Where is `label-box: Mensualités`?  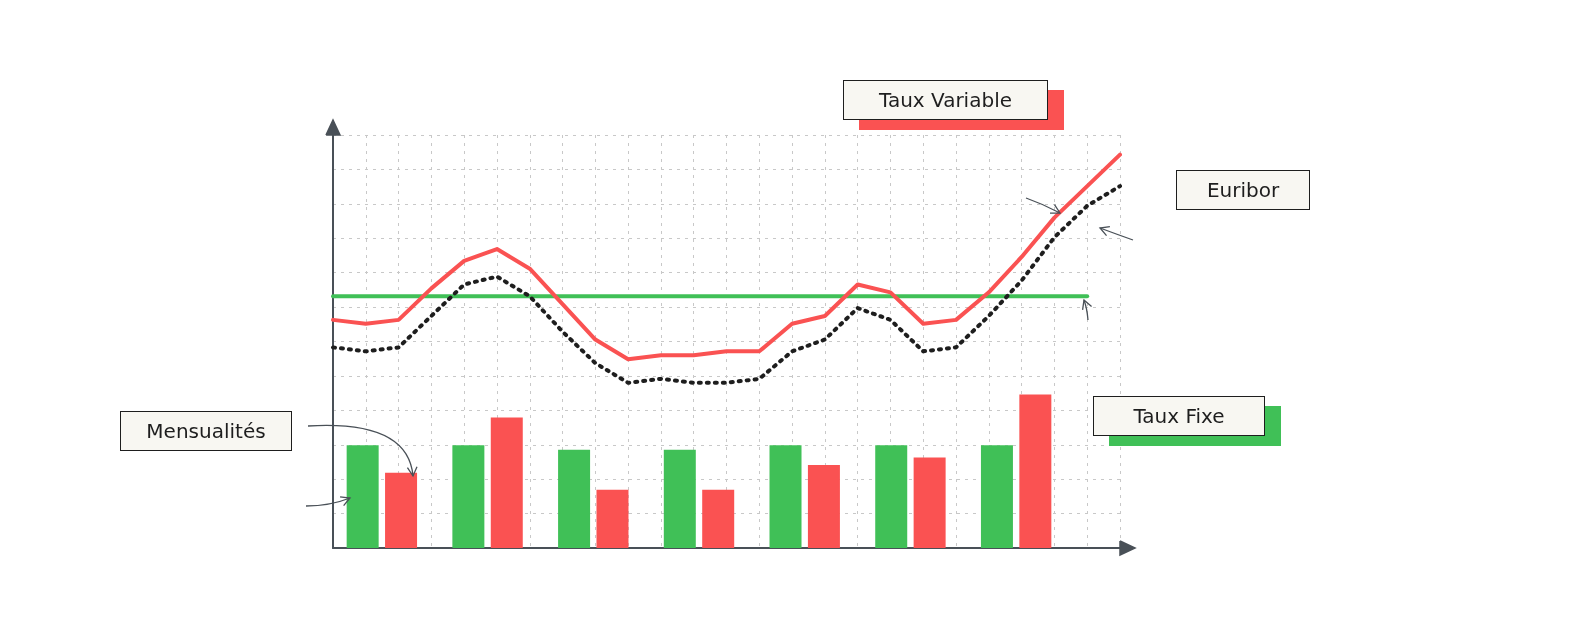
label-box: Mensualités is located at coordinates (206, 431).